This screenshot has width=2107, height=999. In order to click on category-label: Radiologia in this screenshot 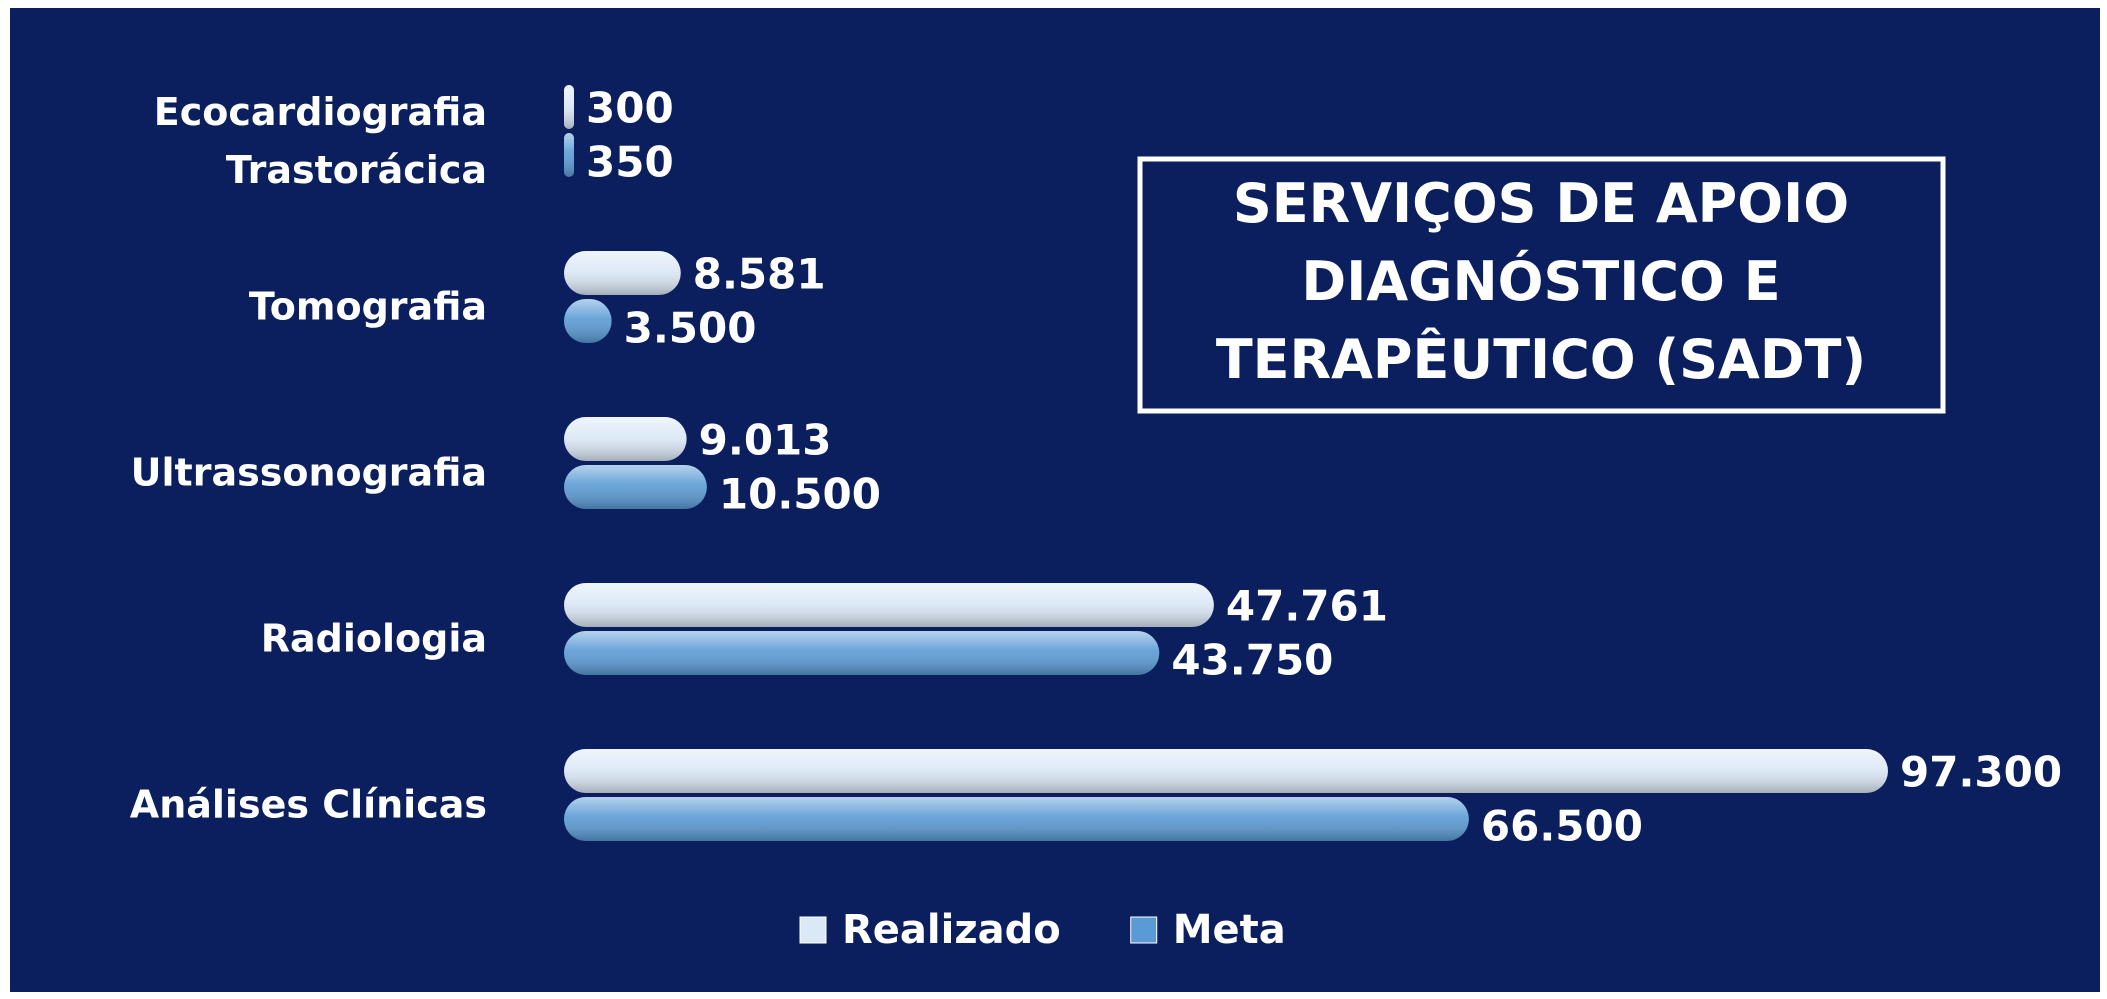, I will do `click(374, 639)`.